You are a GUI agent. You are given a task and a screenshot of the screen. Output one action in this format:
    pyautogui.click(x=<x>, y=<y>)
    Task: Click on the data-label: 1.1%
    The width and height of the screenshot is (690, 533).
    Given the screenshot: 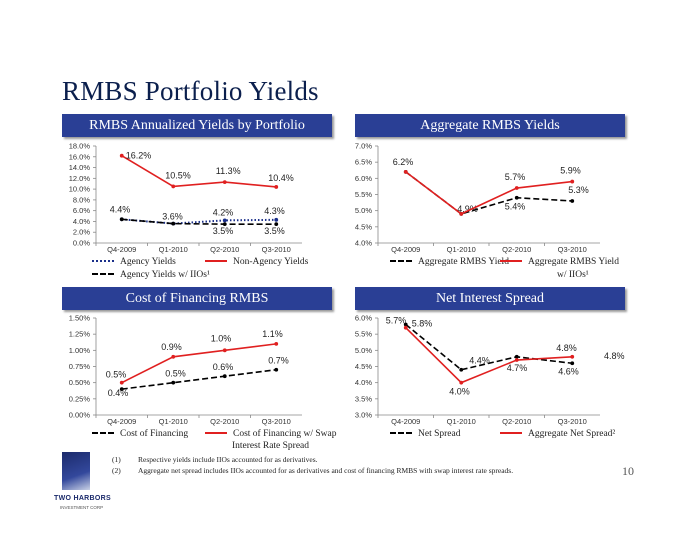 What is the action you would take?
    pyautogui.click(x=272, y=334)
    